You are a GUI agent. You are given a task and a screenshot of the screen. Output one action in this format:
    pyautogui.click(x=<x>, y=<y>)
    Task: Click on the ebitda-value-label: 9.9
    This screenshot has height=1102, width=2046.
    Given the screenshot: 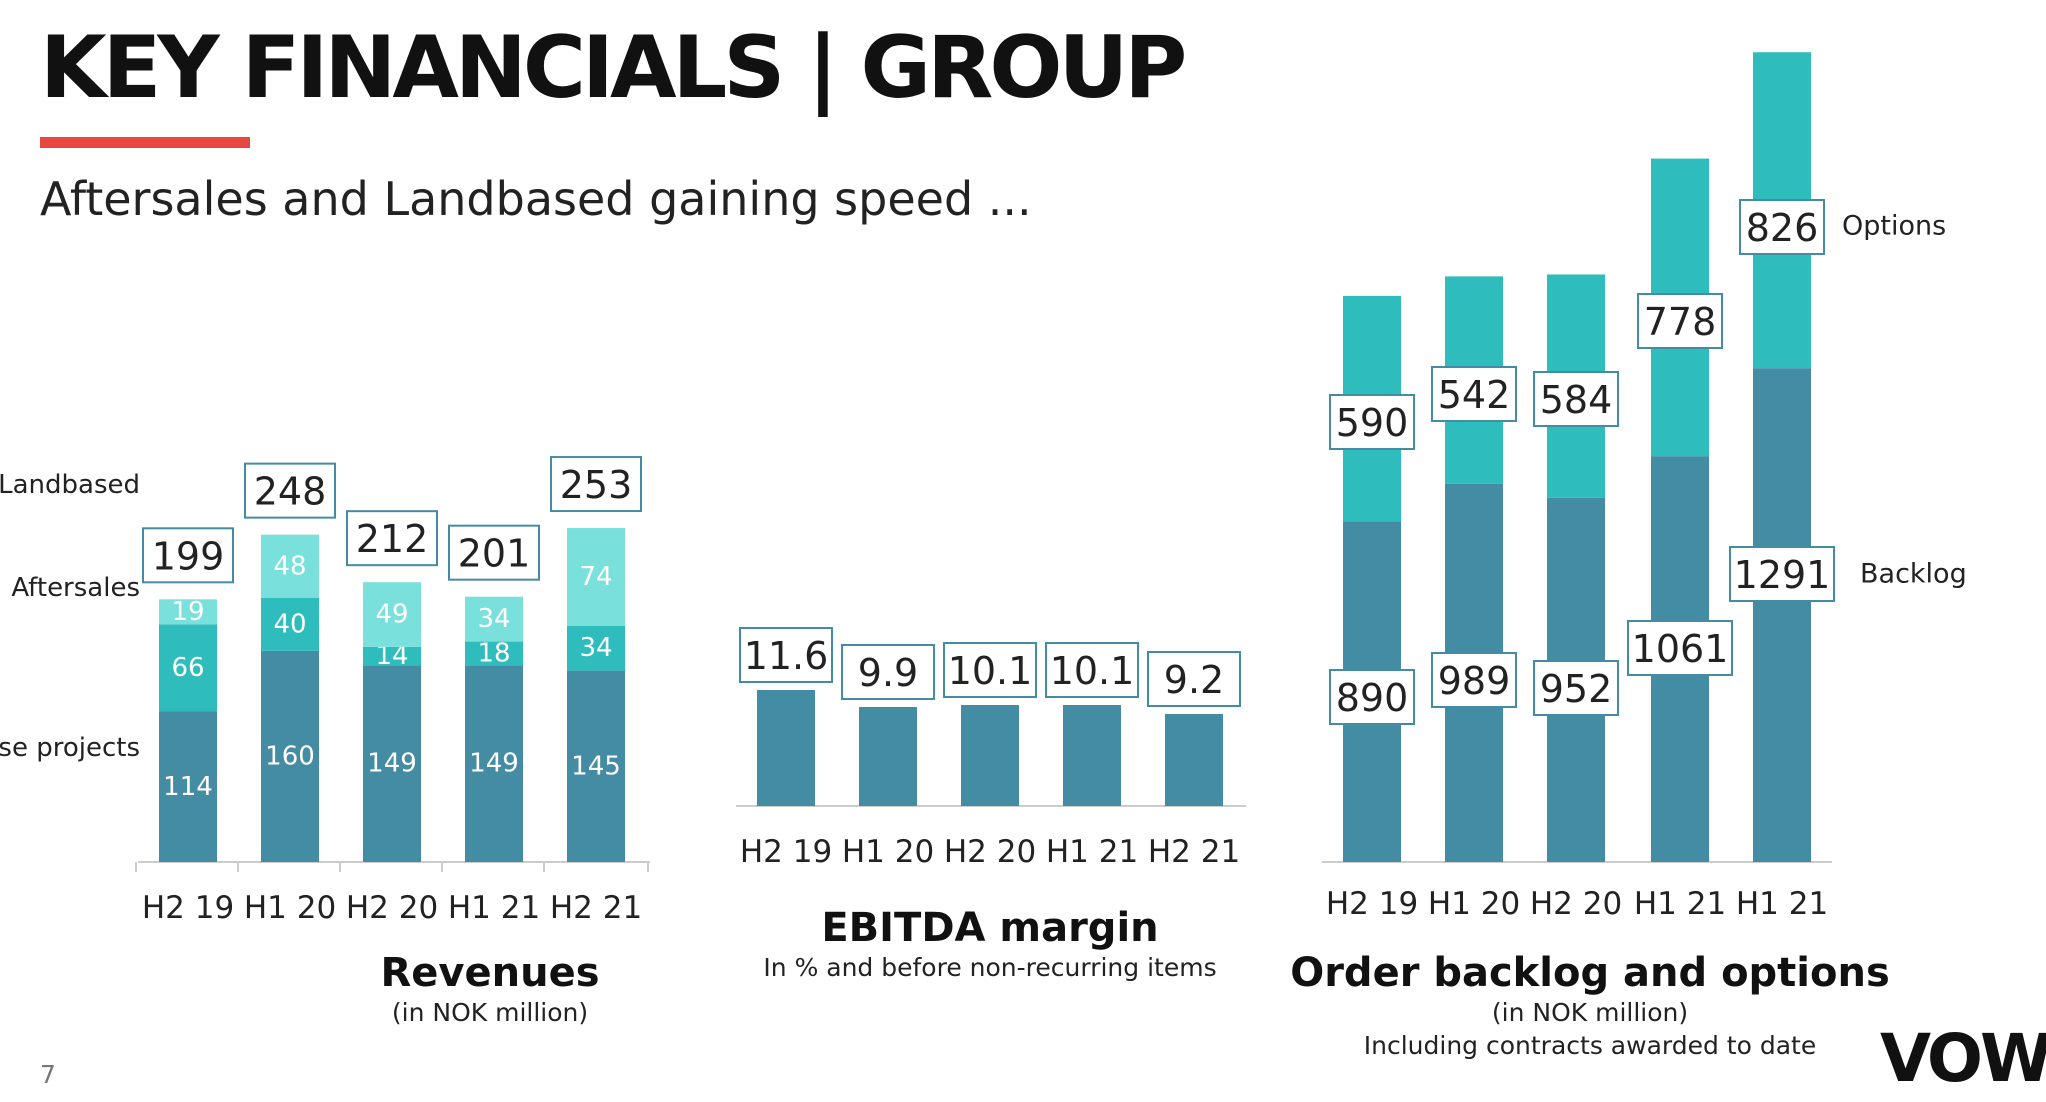 What is the action you would take?
    pyautogui.click(x=888, y=673)
    